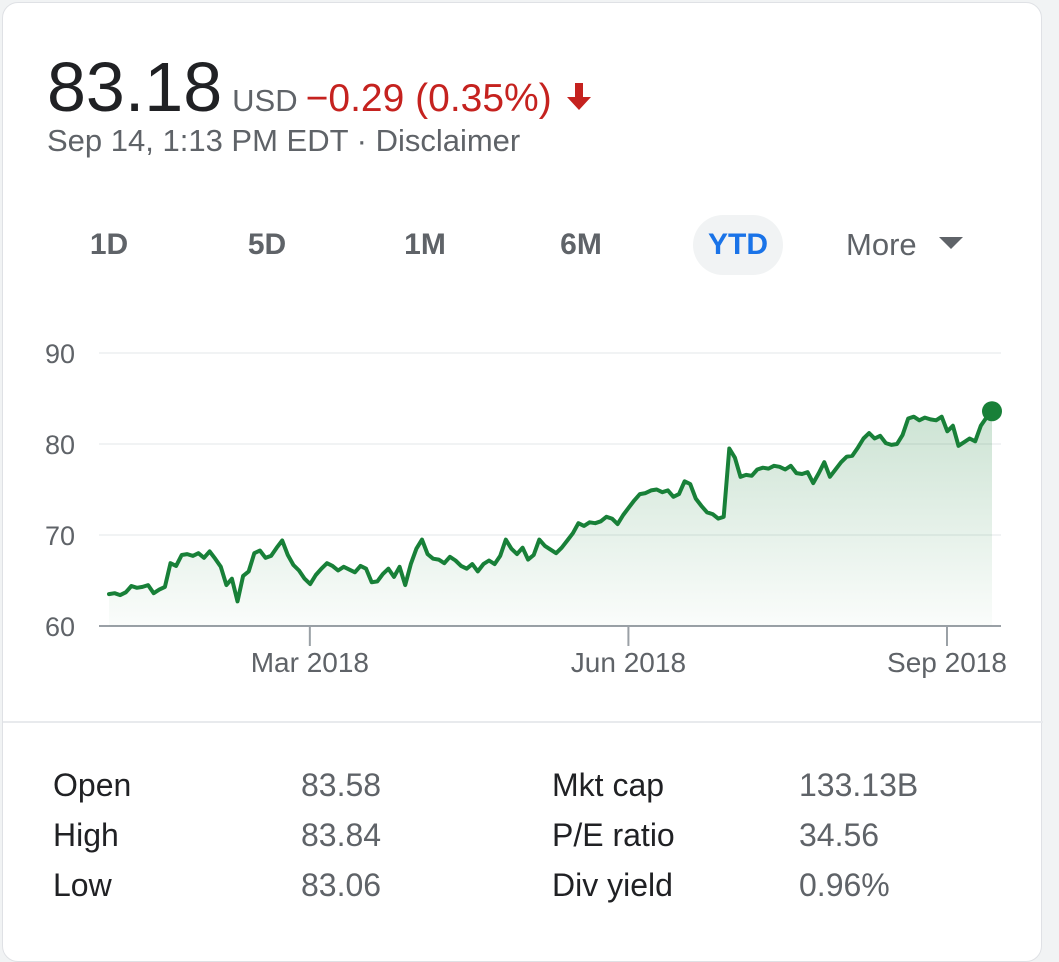 Image resolution: width=1059 pixels, height=962 pixels. Describe the element at coordinates (60, 627) in the screenshot. I see `y-tick-label: 60` at that location.